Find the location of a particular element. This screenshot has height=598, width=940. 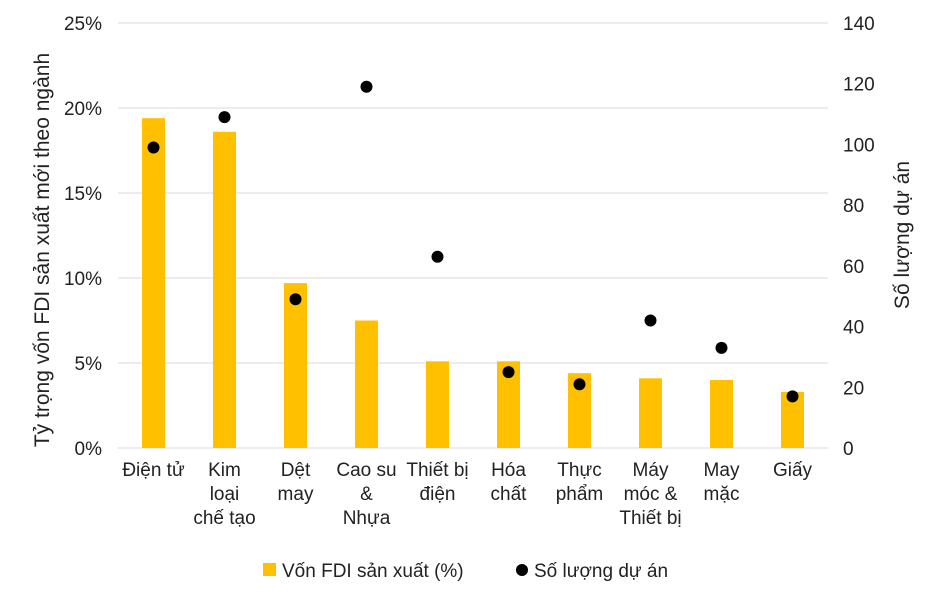

left-tick-label: 5% is located at coordinates (89, 364).